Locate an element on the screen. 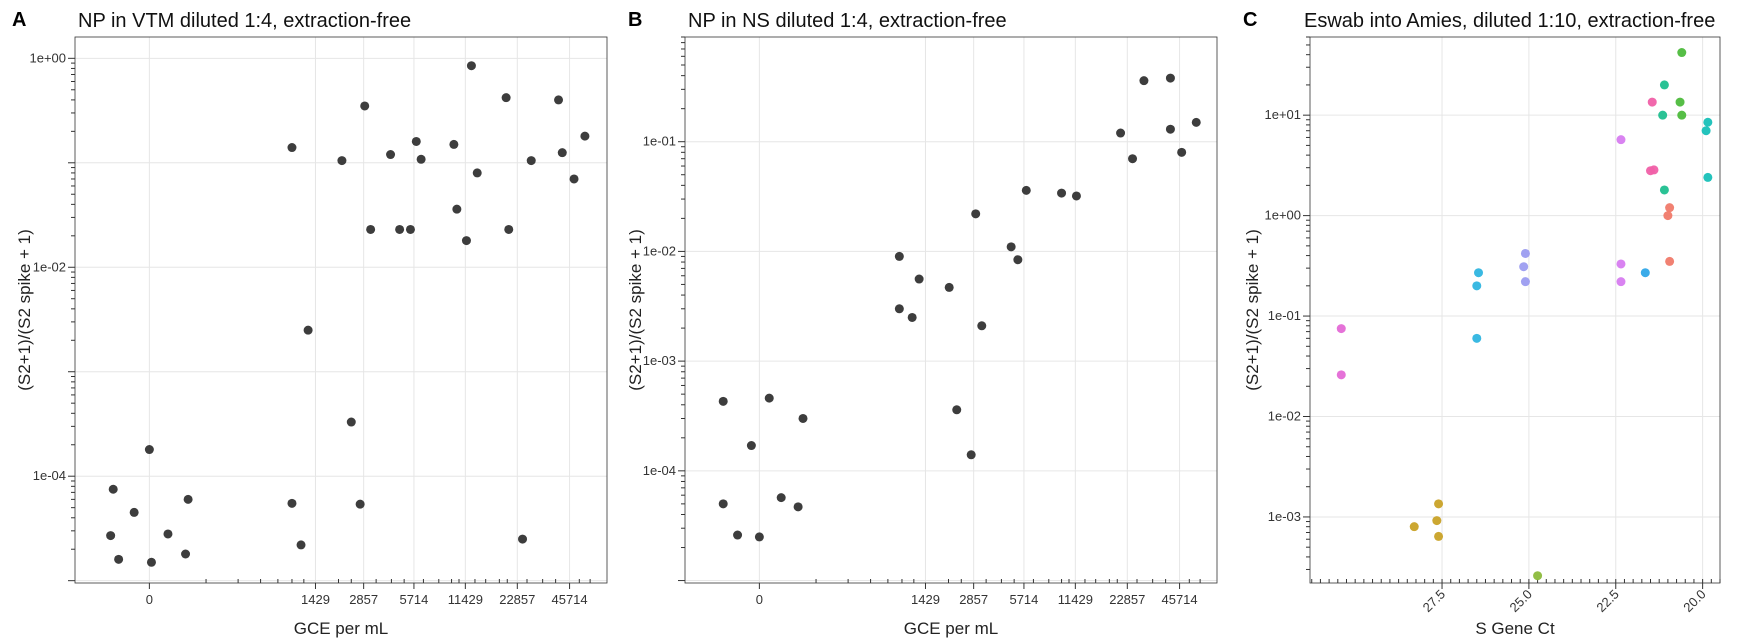 This screenshot has height=638, width=1740. panel-letter: A is located at coordinates (19, 20).